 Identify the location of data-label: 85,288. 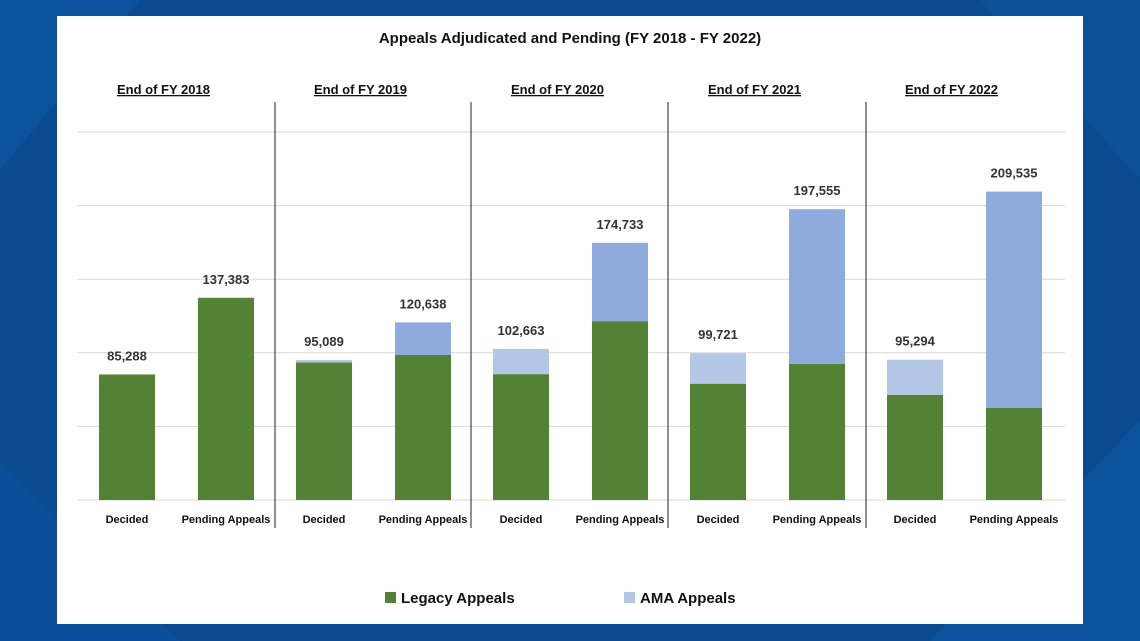
(127, 355).